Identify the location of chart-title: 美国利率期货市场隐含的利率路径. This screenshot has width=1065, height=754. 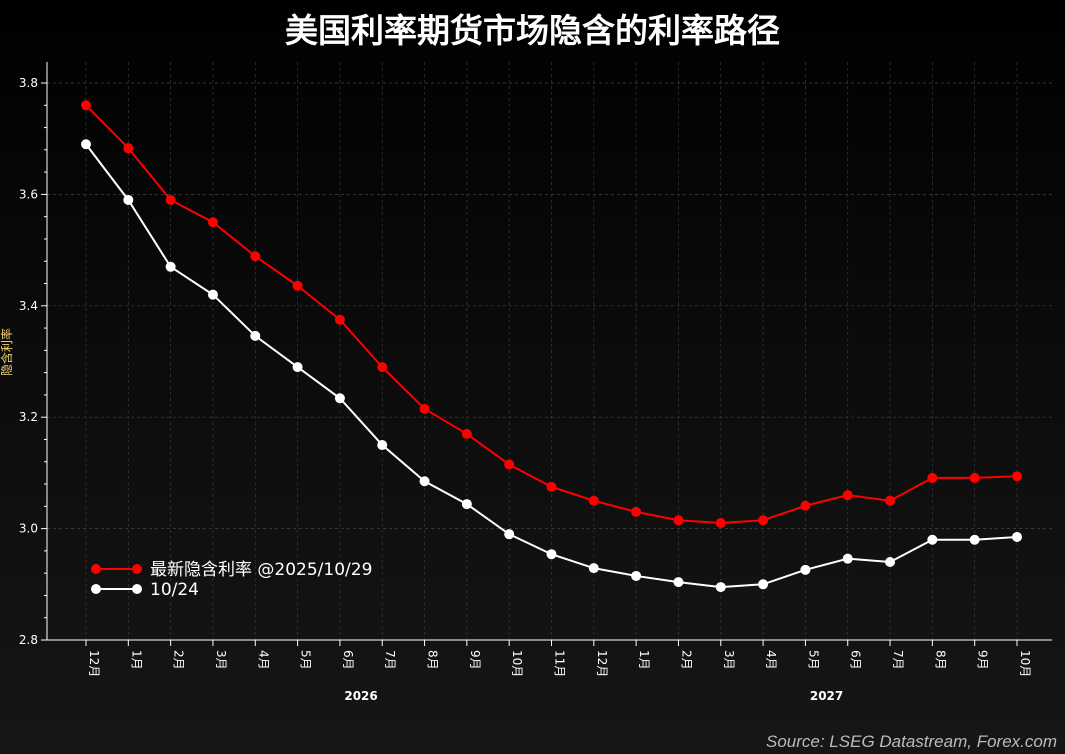
(532, 30).